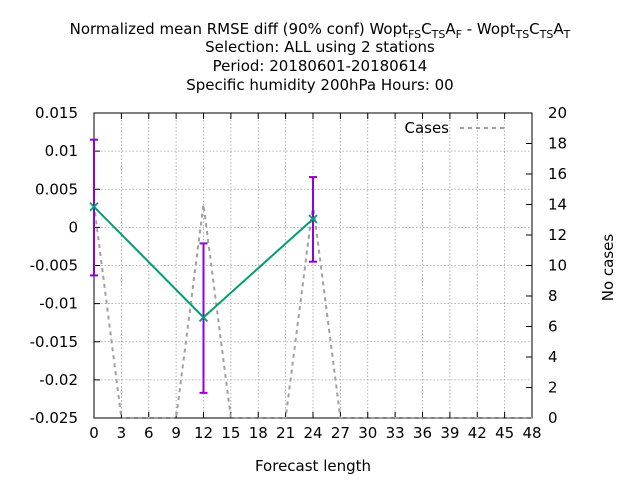 Image resolution: width=640 pixels, height=480 pixels. What do you see at coordinates (557, 113) in the screenshot?
I see `y2-tick-label: 20` at bounding box center [557, 113].